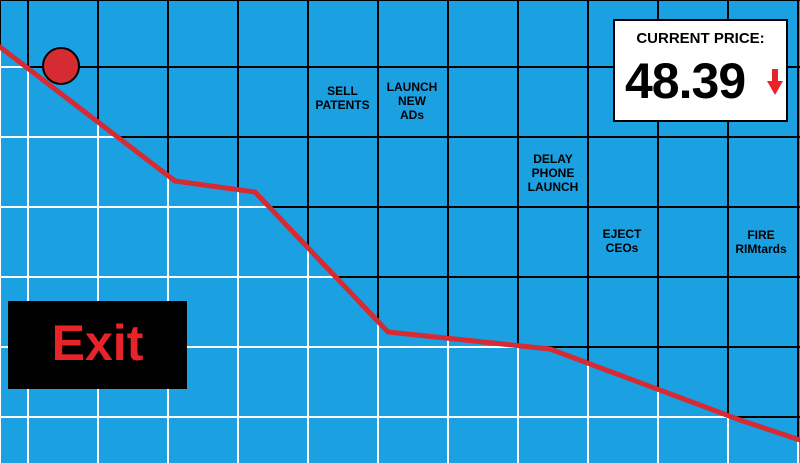 This screenshot has width=800, height=463. Describe the element at coordinates (61, 66) in the screenshot. I see `red-circle-icon` at that location.